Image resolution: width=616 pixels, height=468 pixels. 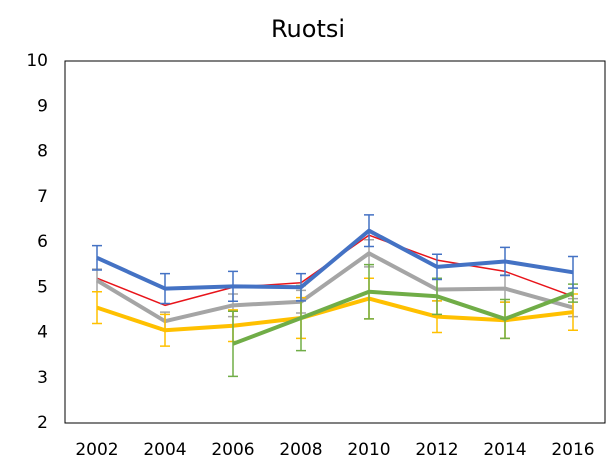 I want to click on y-tick-label: 2, so click(x=42, y=423).